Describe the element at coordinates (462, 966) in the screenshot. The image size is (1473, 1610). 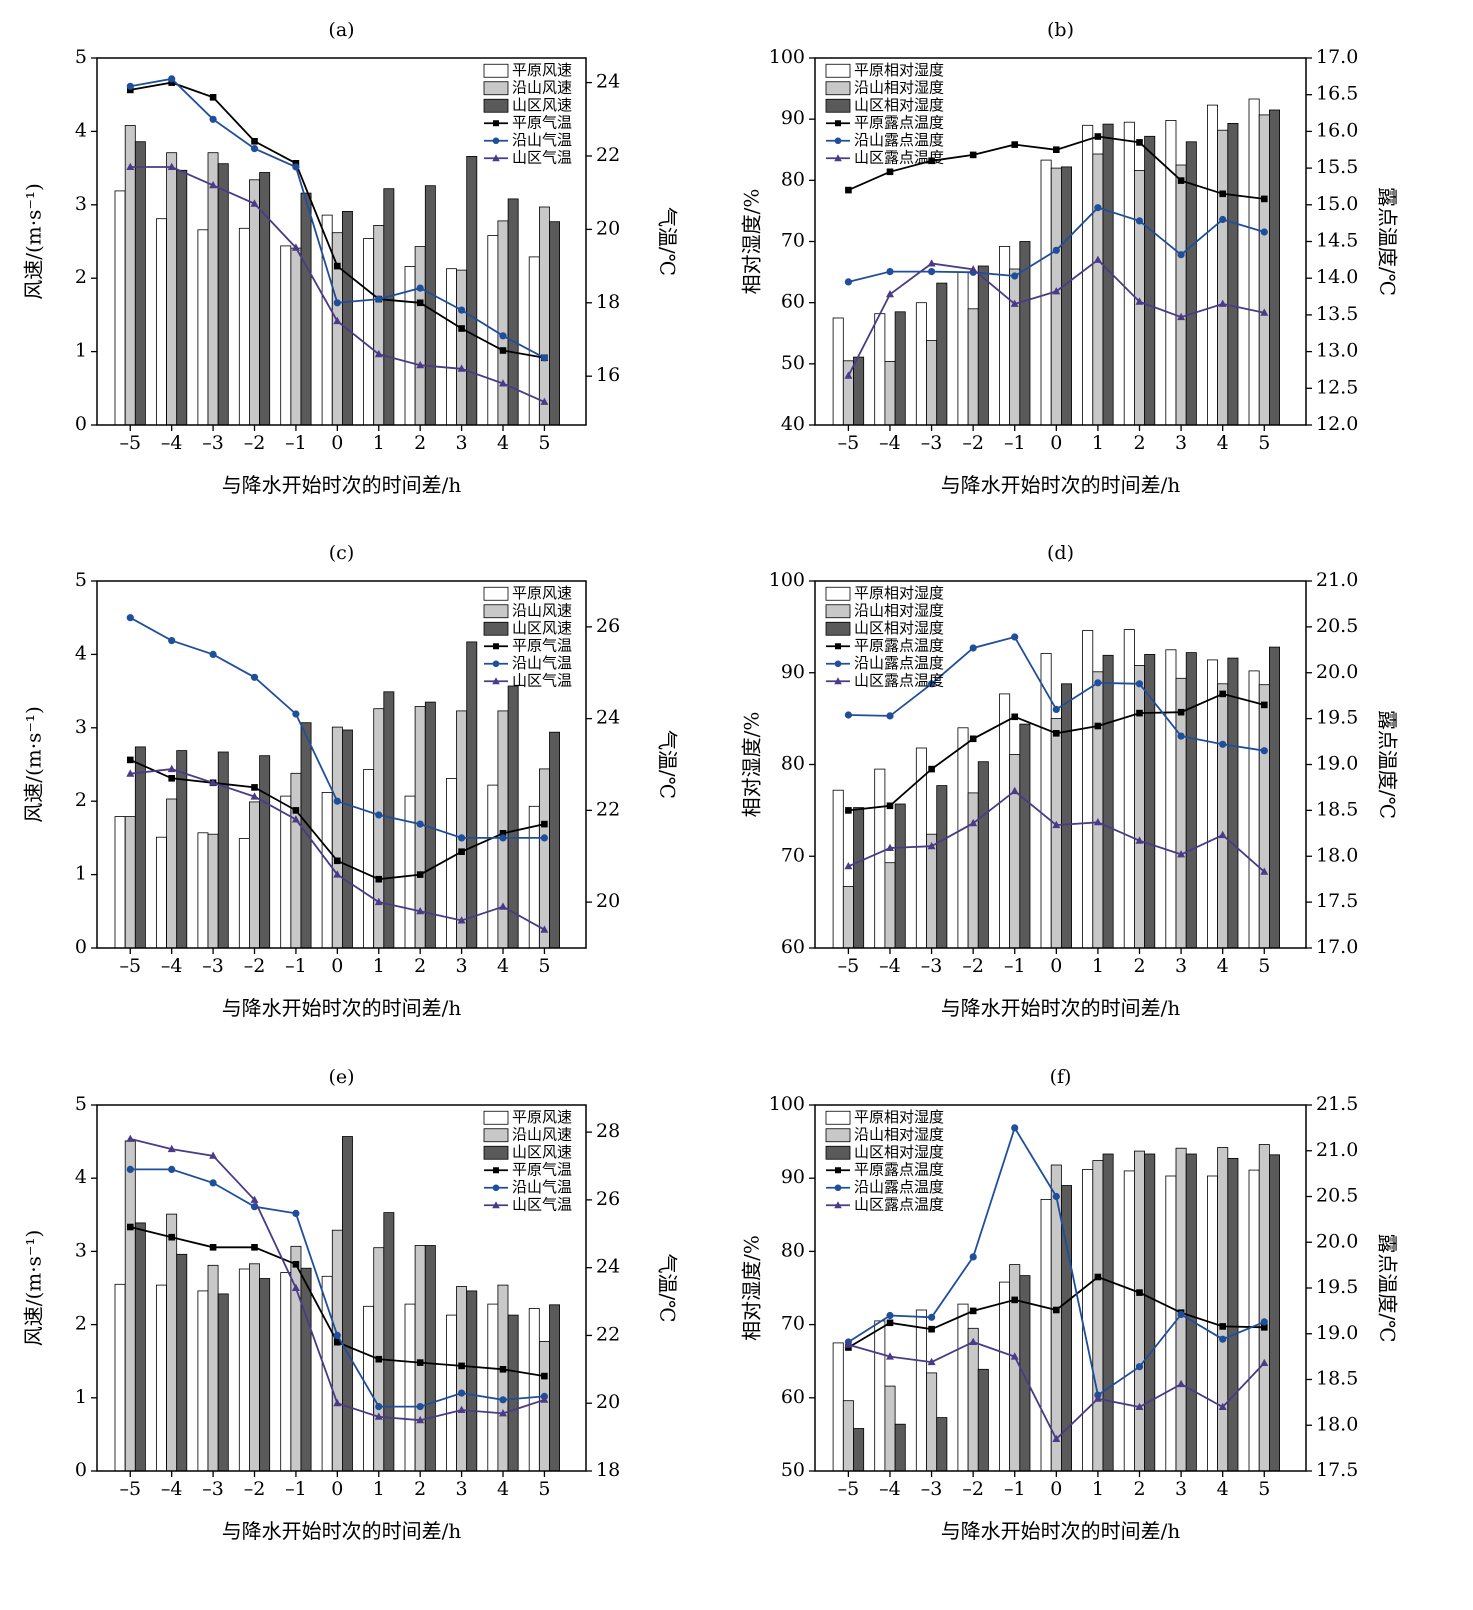
I see `x-tick-label: 3` at that location.